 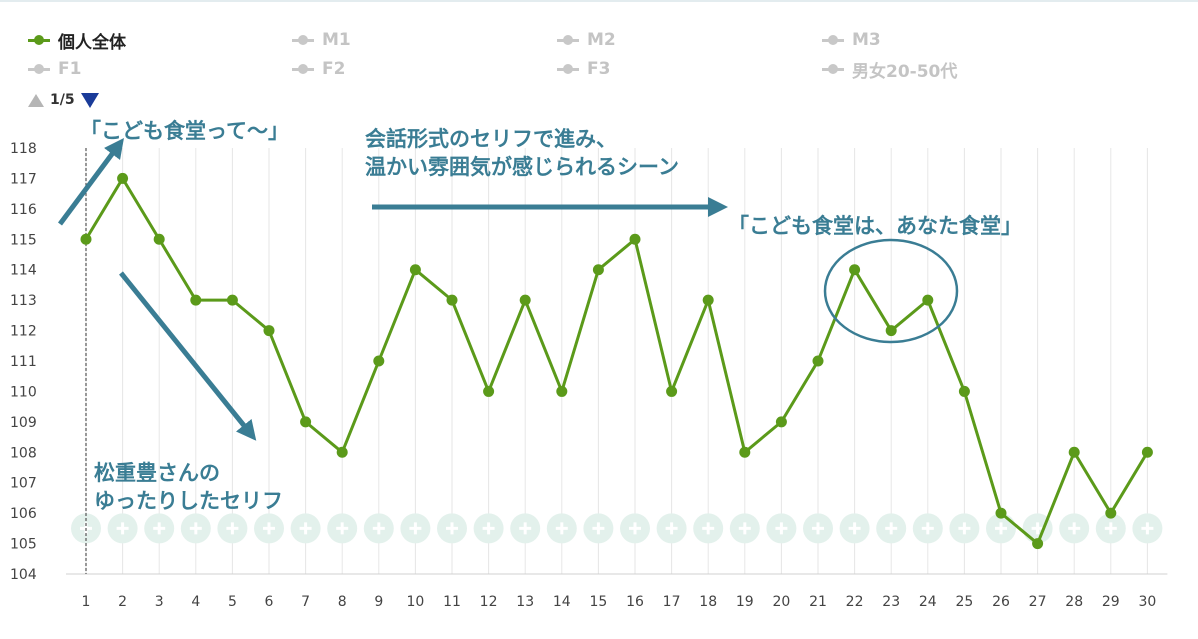 What do you see at coordinates (491, 139) in the screenshot?
I see `annotation-line: 会話形式のセリフで進み、` at bounding box center [491, 139].